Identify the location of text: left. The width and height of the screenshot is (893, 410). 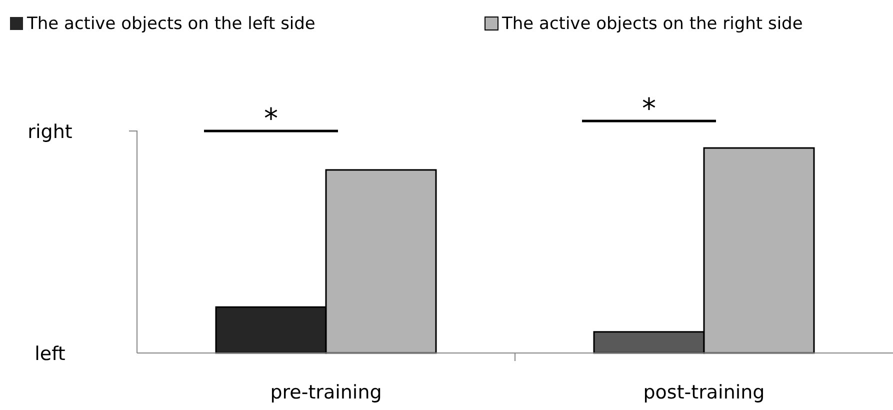
(50, 354).